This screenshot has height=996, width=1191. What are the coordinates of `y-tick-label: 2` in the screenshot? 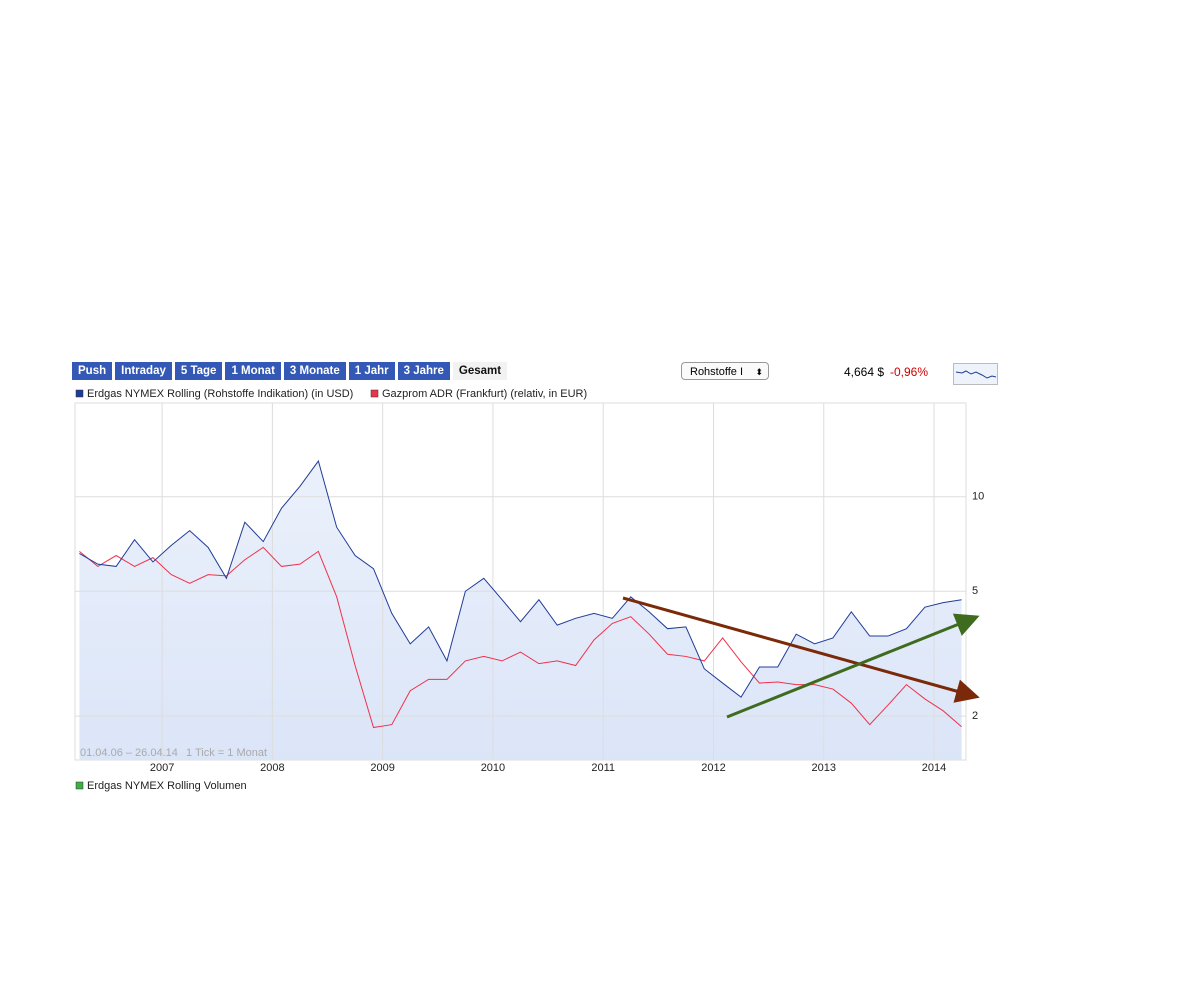 It's located at (975, 716).